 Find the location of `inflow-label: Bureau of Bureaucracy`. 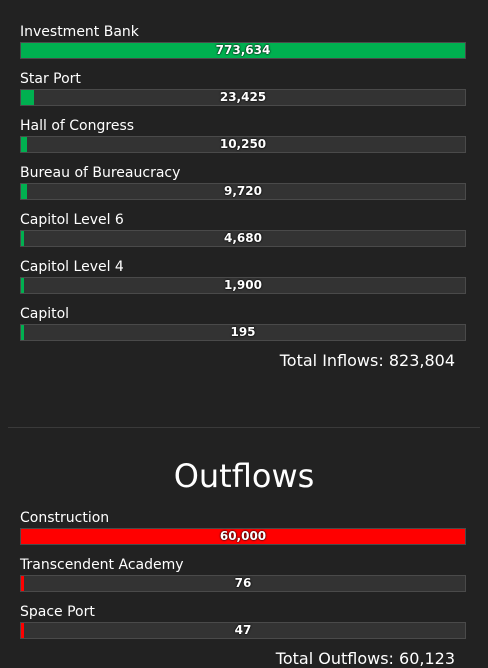

inflow-label: Bureau of Bureaucracy is located at coordinates (100, 173).